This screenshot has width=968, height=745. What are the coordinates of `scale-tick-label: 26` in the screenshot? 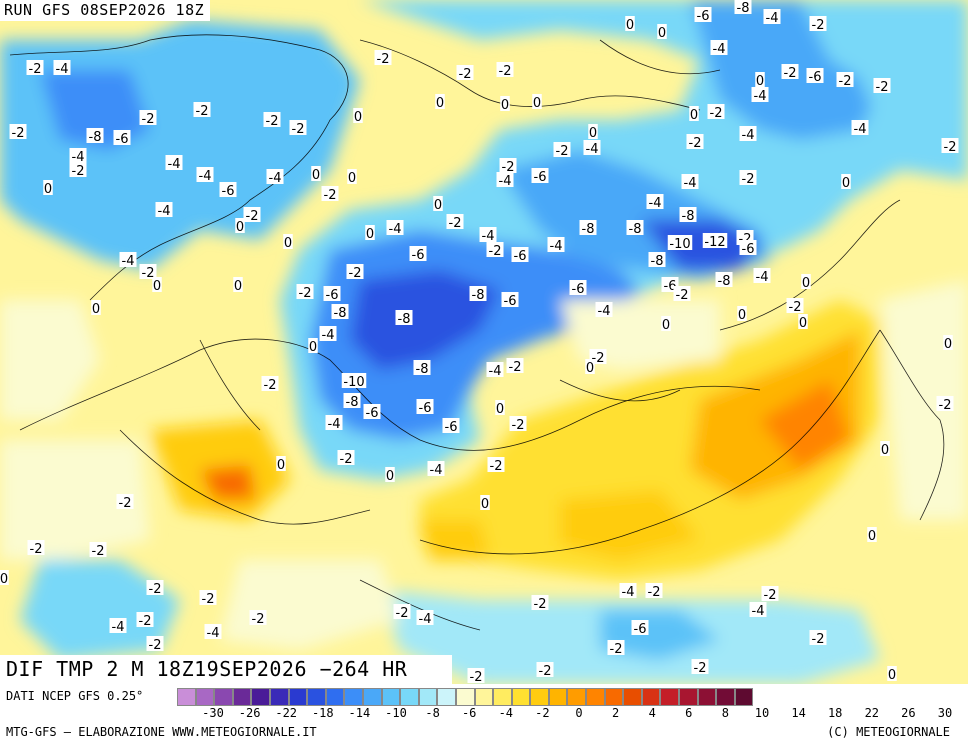 It's located at (908, 713).